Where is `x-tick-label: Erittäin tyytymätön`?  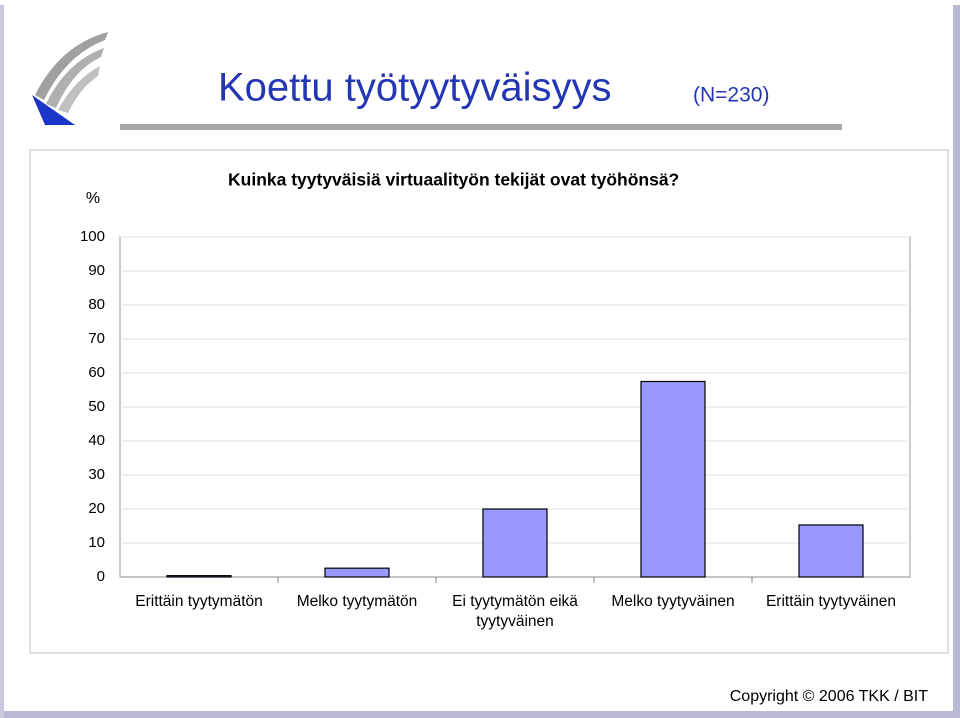
x-tick-label: Erittäin tyytymätön is located at coordinates (199, 601).